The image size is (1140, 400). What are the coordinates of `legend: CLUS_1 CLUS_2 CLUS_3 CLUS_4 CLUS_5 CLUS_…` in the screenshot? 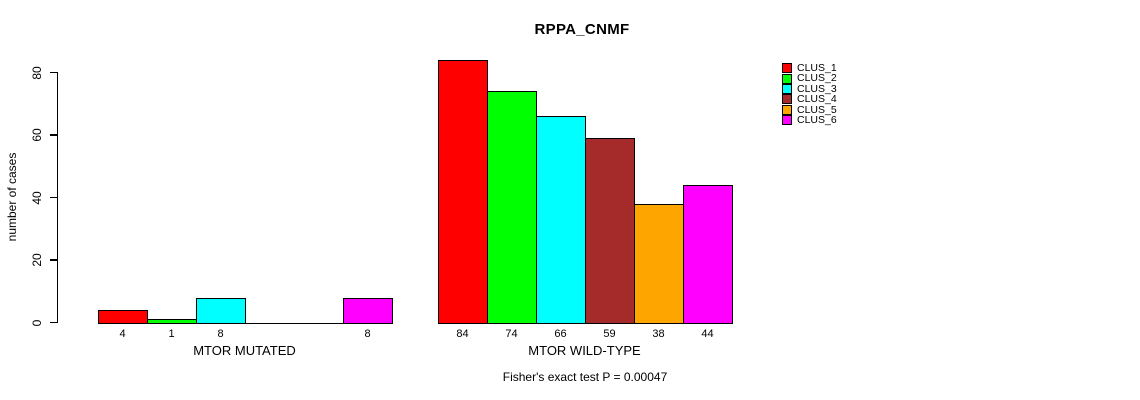 It's located at (809, 94).